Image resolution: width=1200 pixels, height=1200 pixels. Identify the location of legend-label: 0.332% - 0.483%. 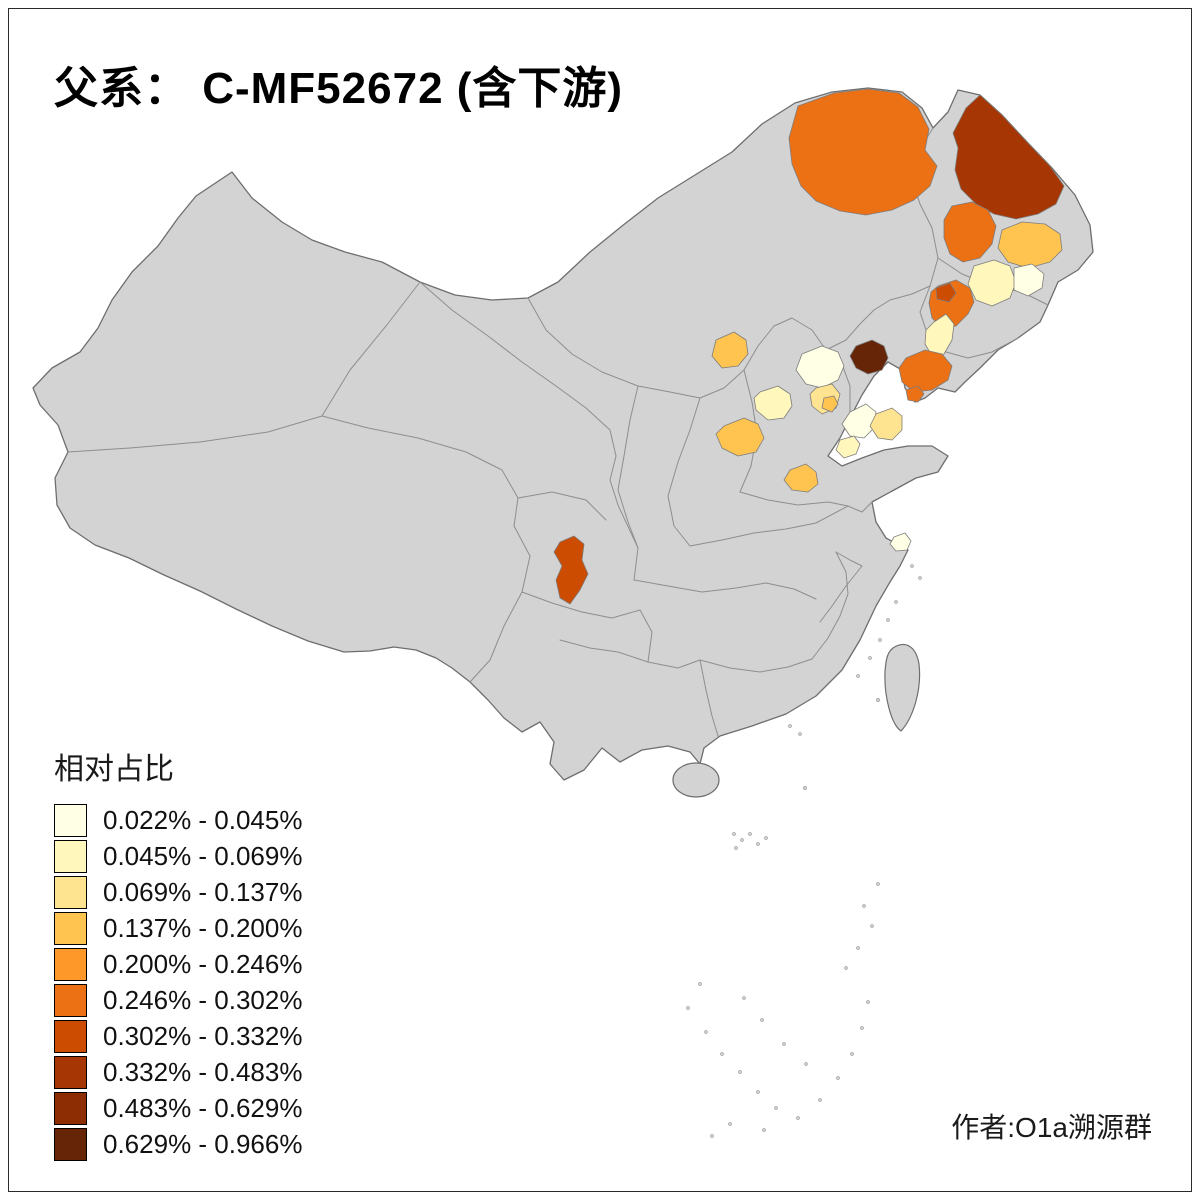
(203, 1072).